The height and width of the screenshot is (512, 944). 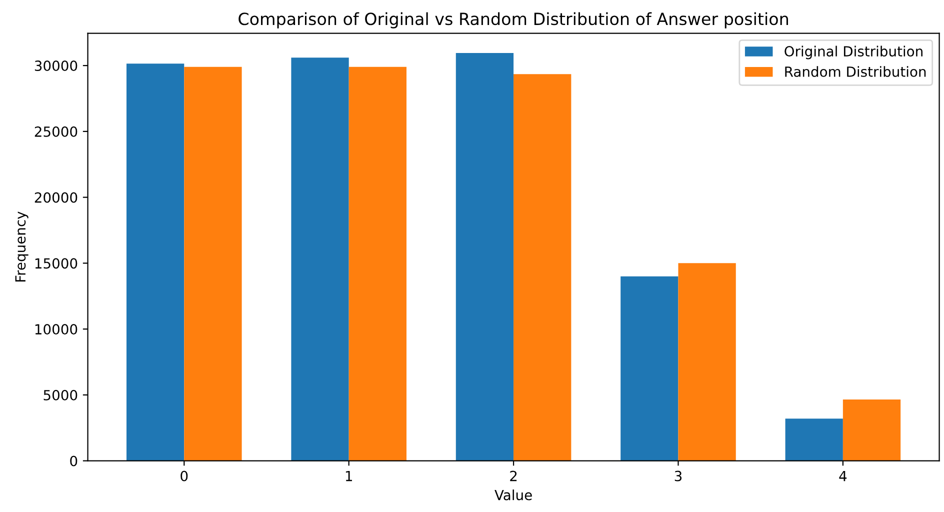 I want to click on y-tick-label: 25000, so click(x=56, y=131).